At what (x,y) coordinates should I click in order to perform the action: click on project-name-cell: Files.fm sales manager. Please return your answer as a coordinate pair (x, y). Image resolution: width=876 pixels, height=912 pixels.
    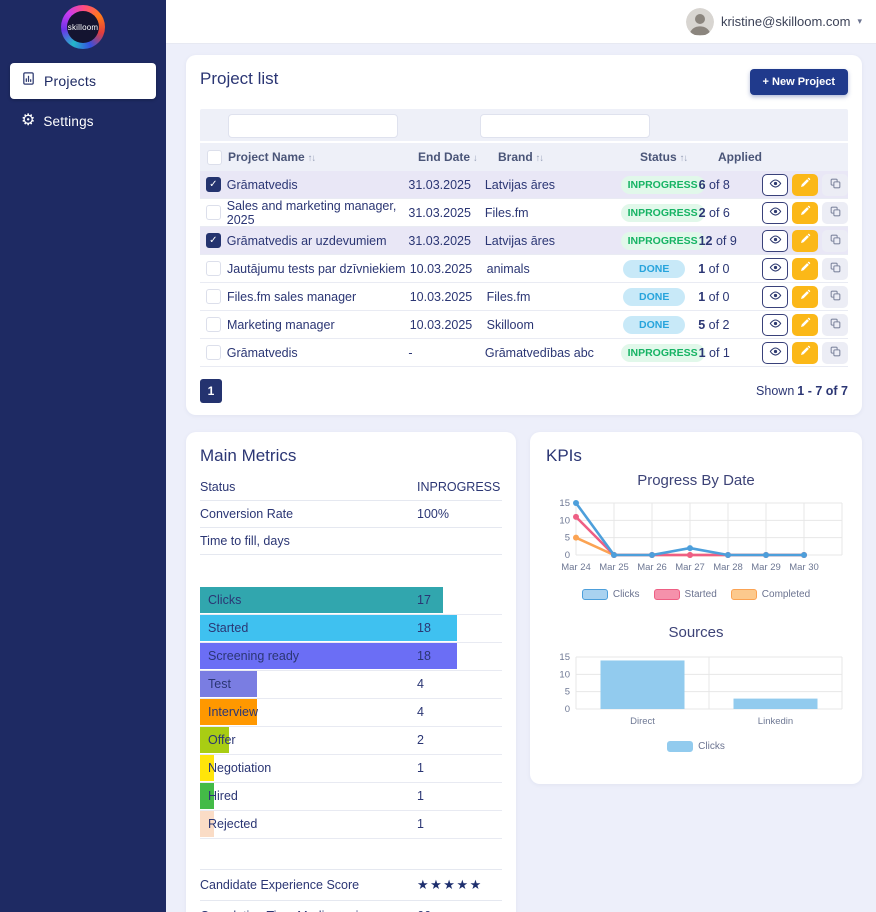
    Looking at the image, I should click on (291, 296).